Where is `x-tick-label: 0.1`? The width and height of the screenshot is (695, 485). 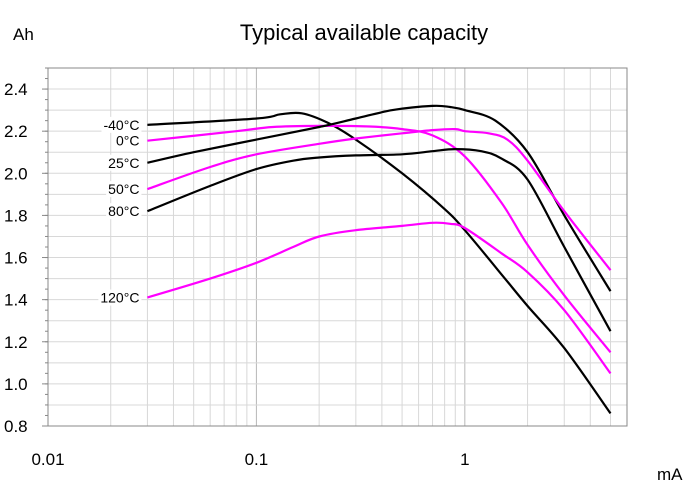
x-tick-label: 0.1 is located at coordinates (257, 459).